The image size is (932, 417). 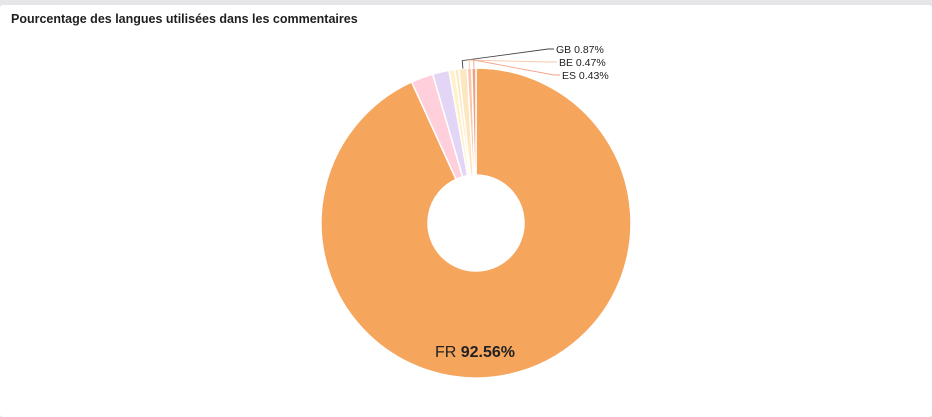 What do you see at coordinates (580, 50) in the screenshot?
I see `slice-label-gb: GB 0.87%` at bounding box center [580, 50].